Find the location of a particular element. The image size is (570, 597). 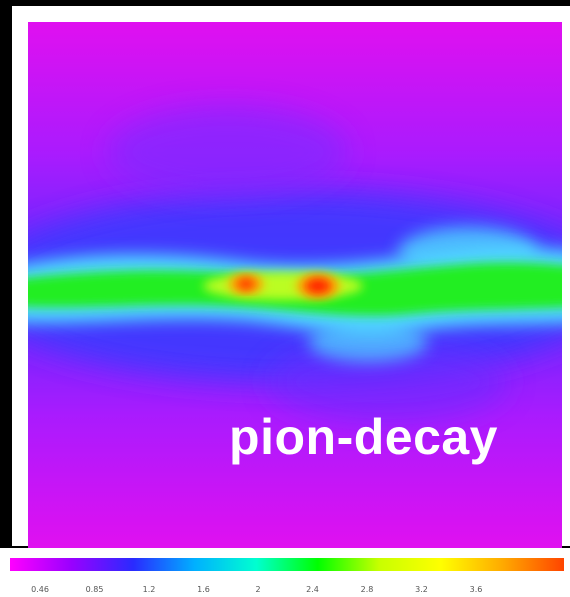

lower-diffuse-patch is located at coordinates (388, 382).